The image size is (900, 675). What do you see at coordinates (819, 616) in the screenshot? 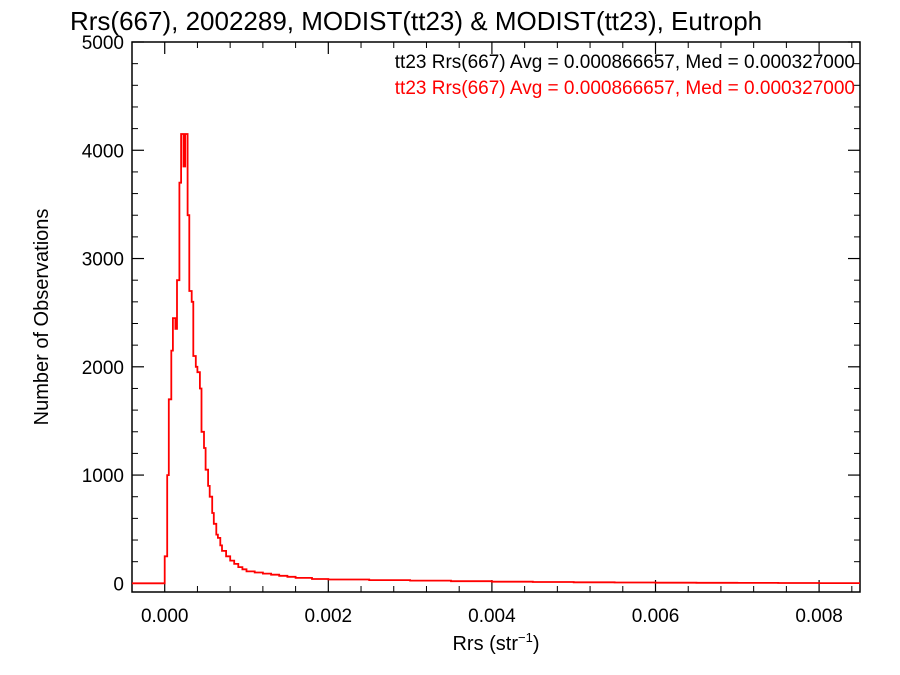
I see `x-tick-label: 0.008` at bounding box center [819, 616].